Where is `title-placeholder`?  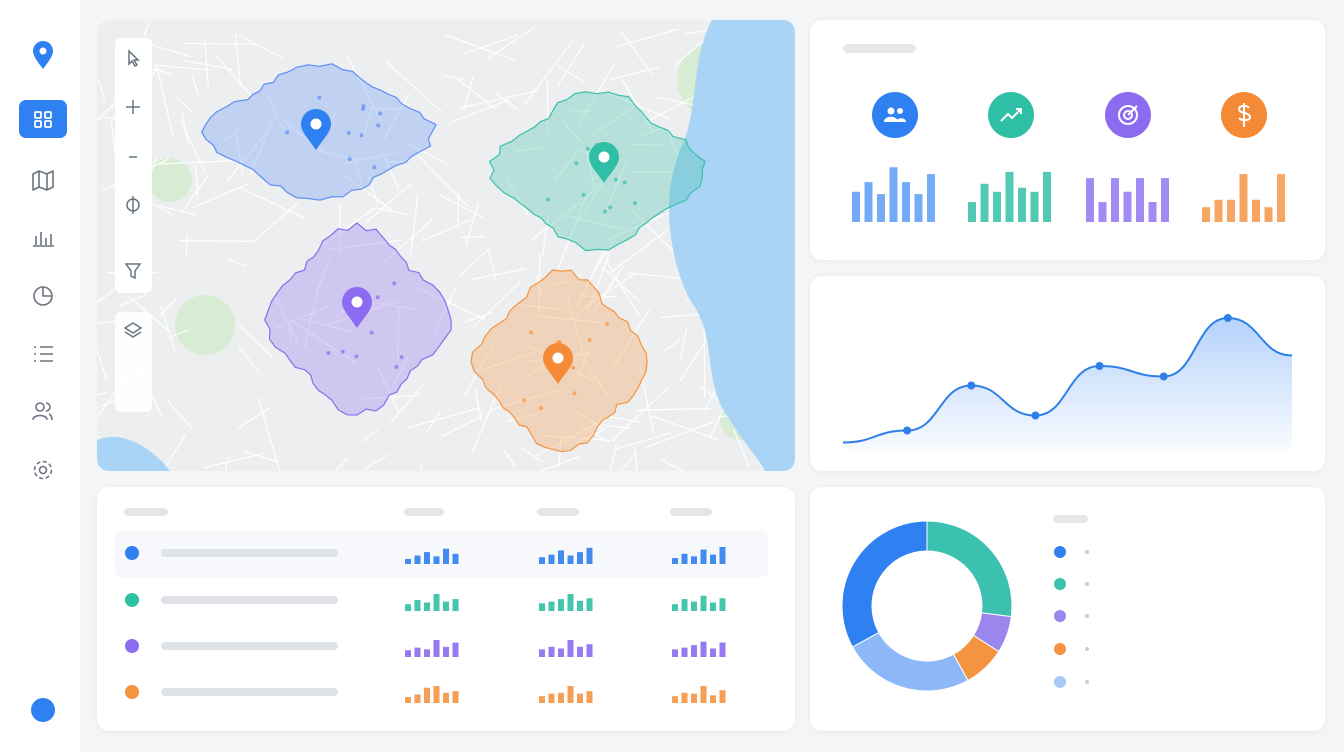 title-placeholder is located at coordinates (879, 48).